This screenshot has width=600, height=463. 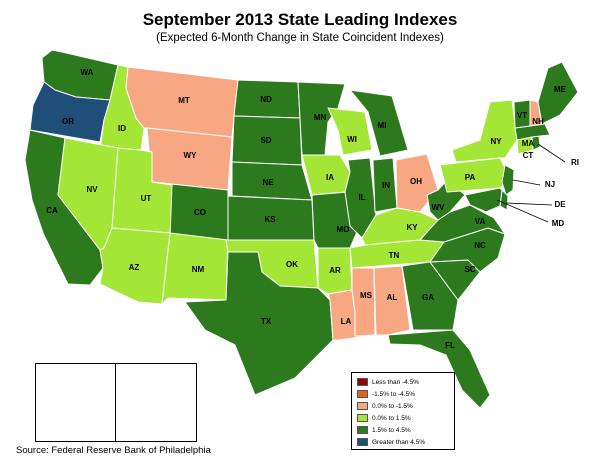 What do you see at coordinates (350, 131) in the screenshot?
I see `state-wi` at bounding box center [350, 131].